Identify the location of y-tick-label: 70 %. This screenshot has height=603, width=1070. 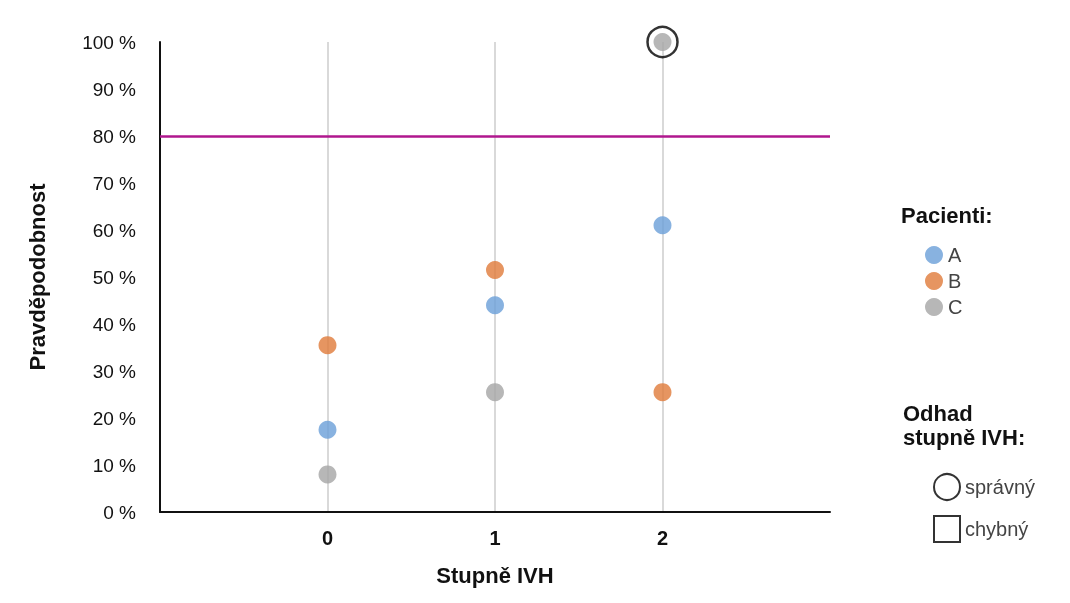
(114, 183).